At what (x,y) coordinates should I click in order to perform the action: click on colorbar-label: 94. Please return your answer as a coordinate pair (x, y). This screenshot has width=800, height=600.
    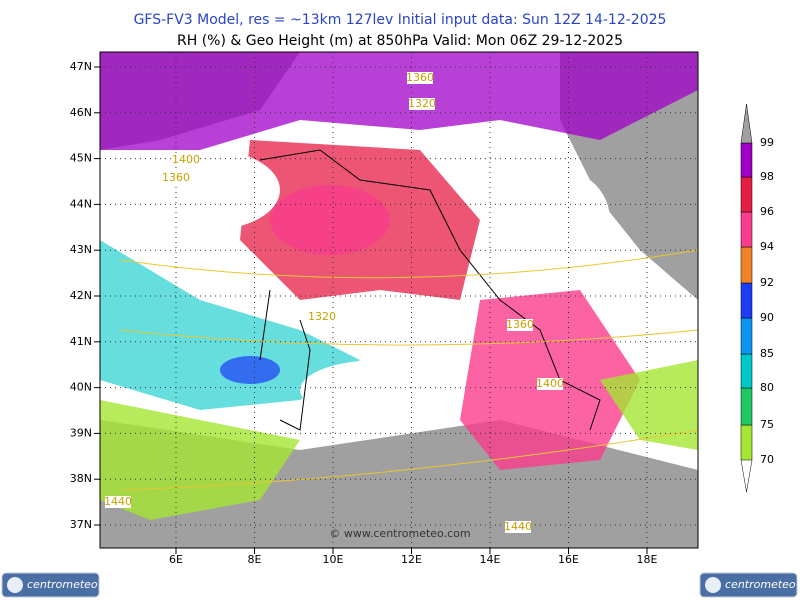
    Looking at the image, I should click on (767, 246).